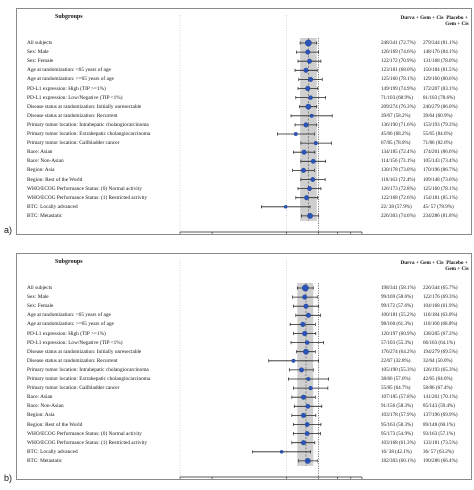 The width and height of the screenshot is (474, 490). I want to click on durva-events-value: 130/178 (73.0%), so click(398, 170).